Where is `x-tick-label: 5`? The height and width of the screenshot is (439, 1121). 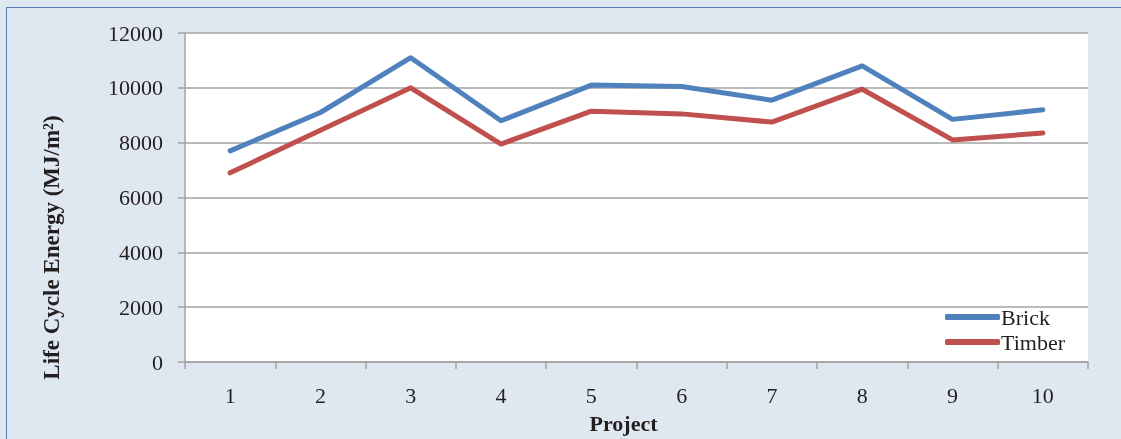 x-tick-label: 5 is located at coordinates (591, 395).